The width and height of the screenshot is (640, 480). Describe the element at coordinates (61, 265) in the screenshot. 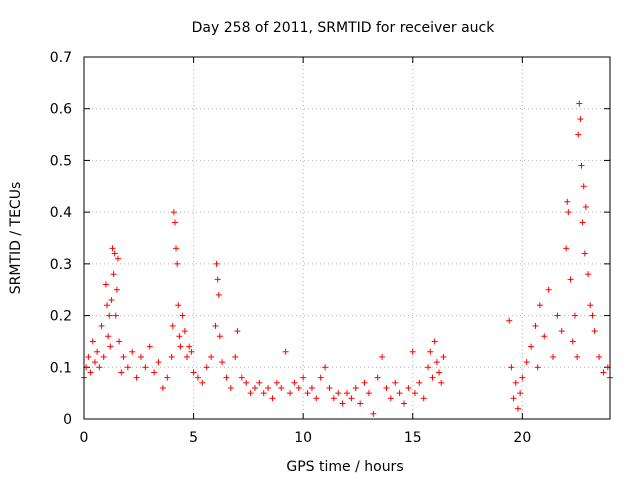

I see `y-tick-label: 0.3` at that location.